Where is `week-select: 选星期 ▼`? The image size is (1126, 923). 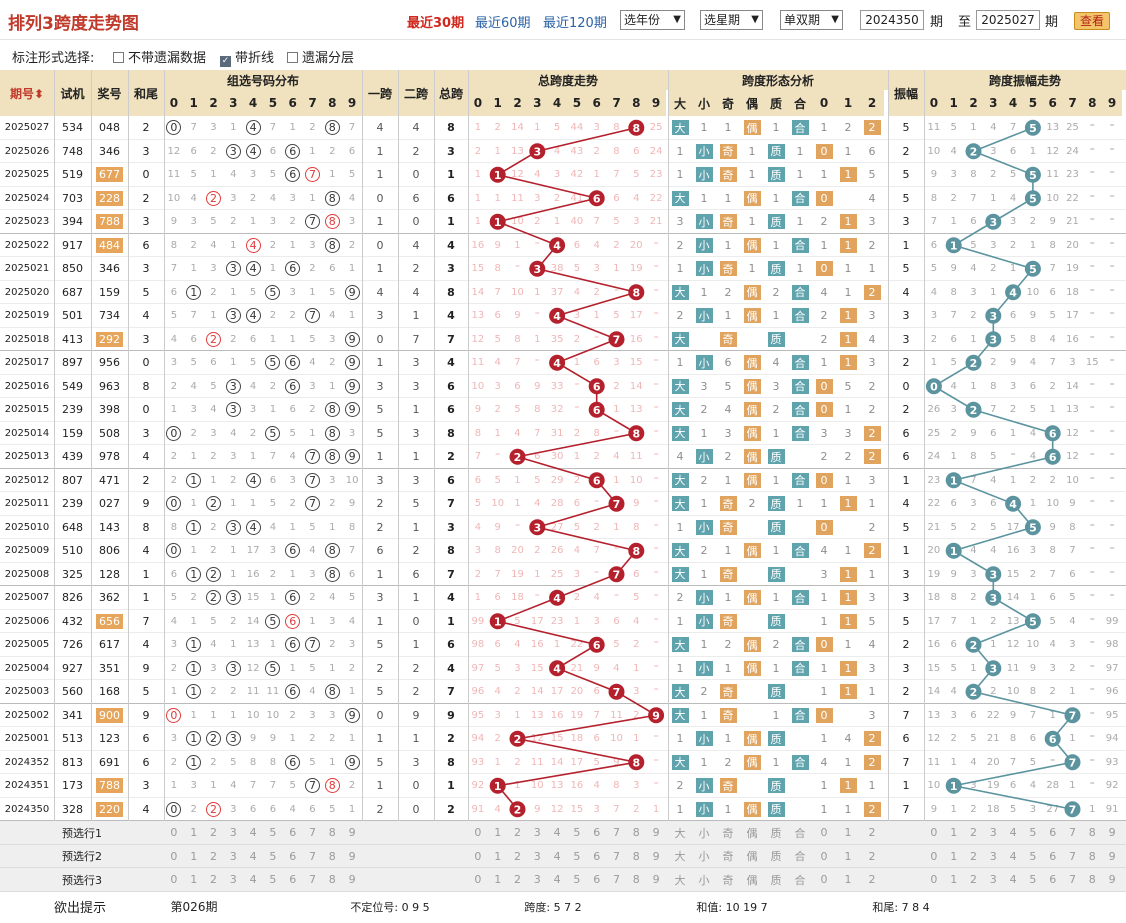
week-select: 选星期 ▼ is located at coordinates (731, 20).